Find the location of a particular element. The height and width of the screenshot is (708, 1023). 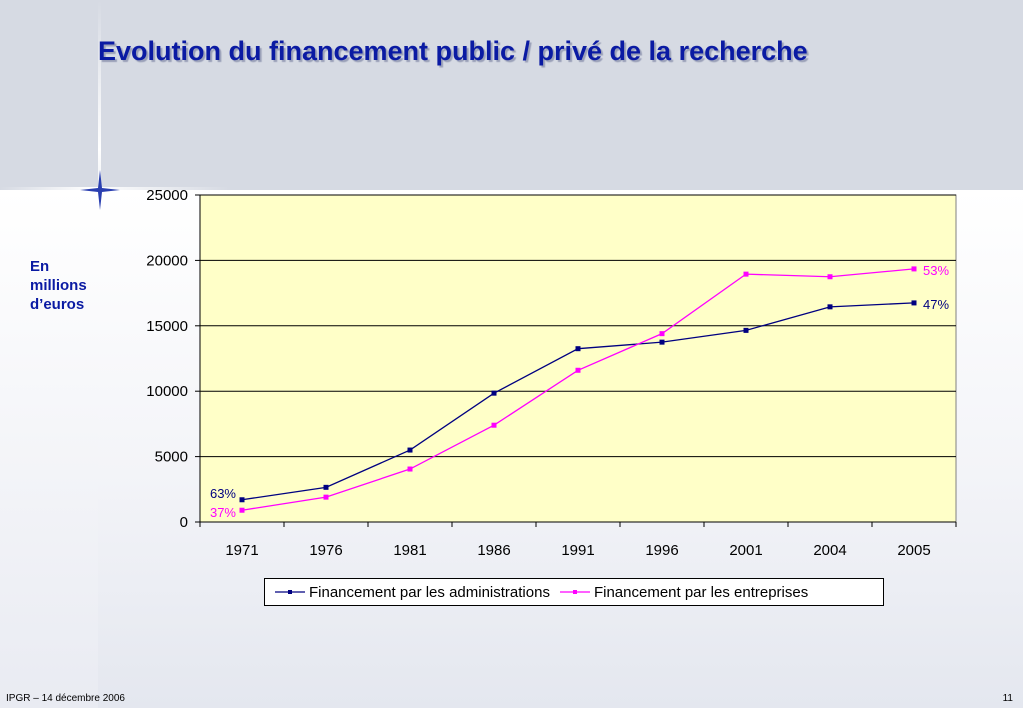

data-label-start-entreprises: 37% is located at coordinates (223, 512).